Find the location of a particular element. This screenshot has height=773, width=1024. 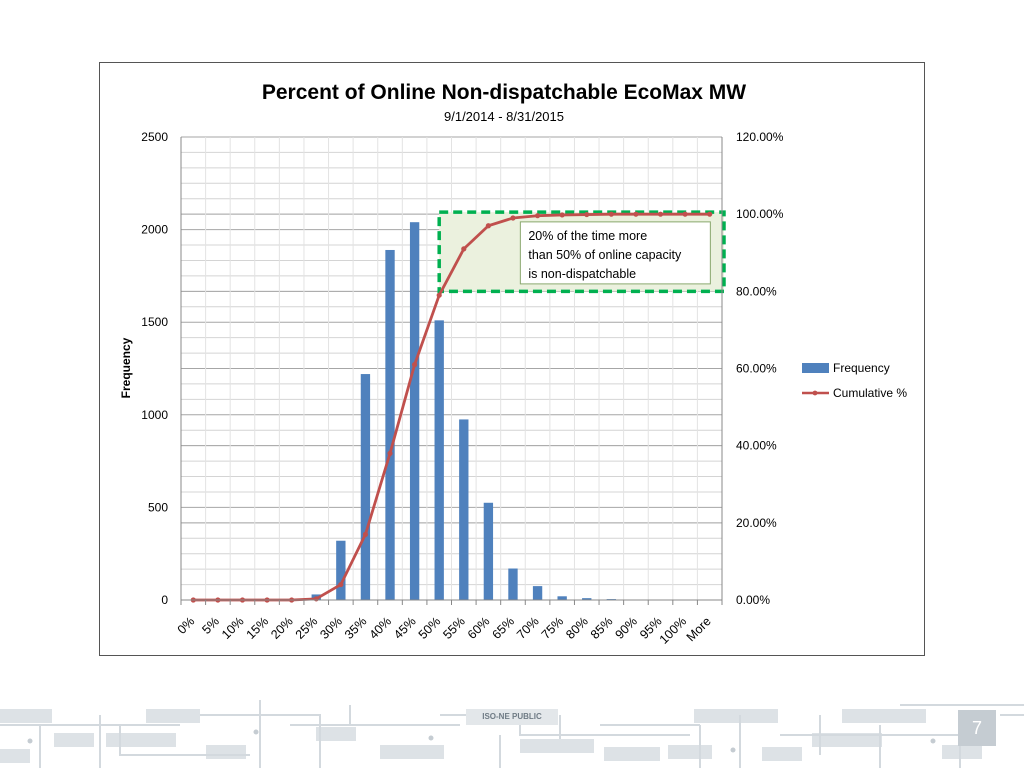

y-tick-label: 2000 is located at coordinates (154, 230).